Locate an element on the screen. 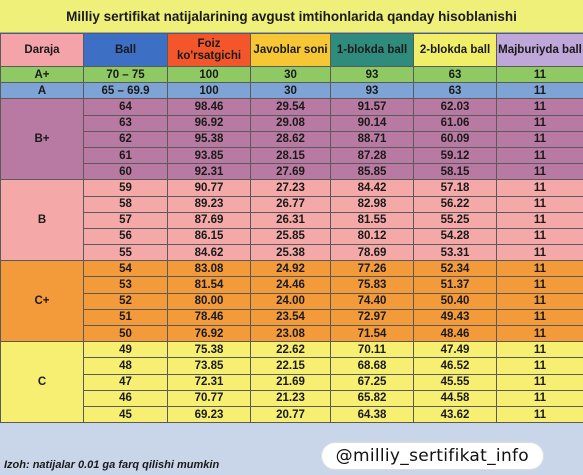 Image resolution: width=583 pixels, height=475 pixels. table-cell: 65 – 69.9 is located at coordinates (125, 91).